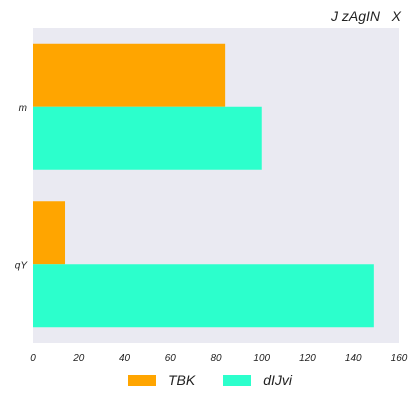 Image resolution: width=420 pixels, height=420 pixels. What do you see at coordinates (261, 358) in the screenshot?
I see `x-tick-label-5: 100` at bounding box center [261, 358].